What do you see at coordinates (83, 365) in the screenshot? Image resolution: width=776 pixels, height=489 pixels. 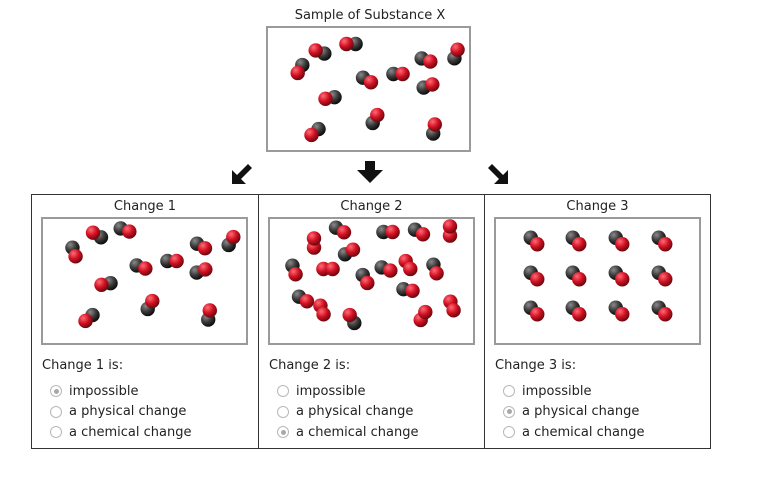 I see `change-prompt: Change 1 is:` at bounding box center [83, 365].